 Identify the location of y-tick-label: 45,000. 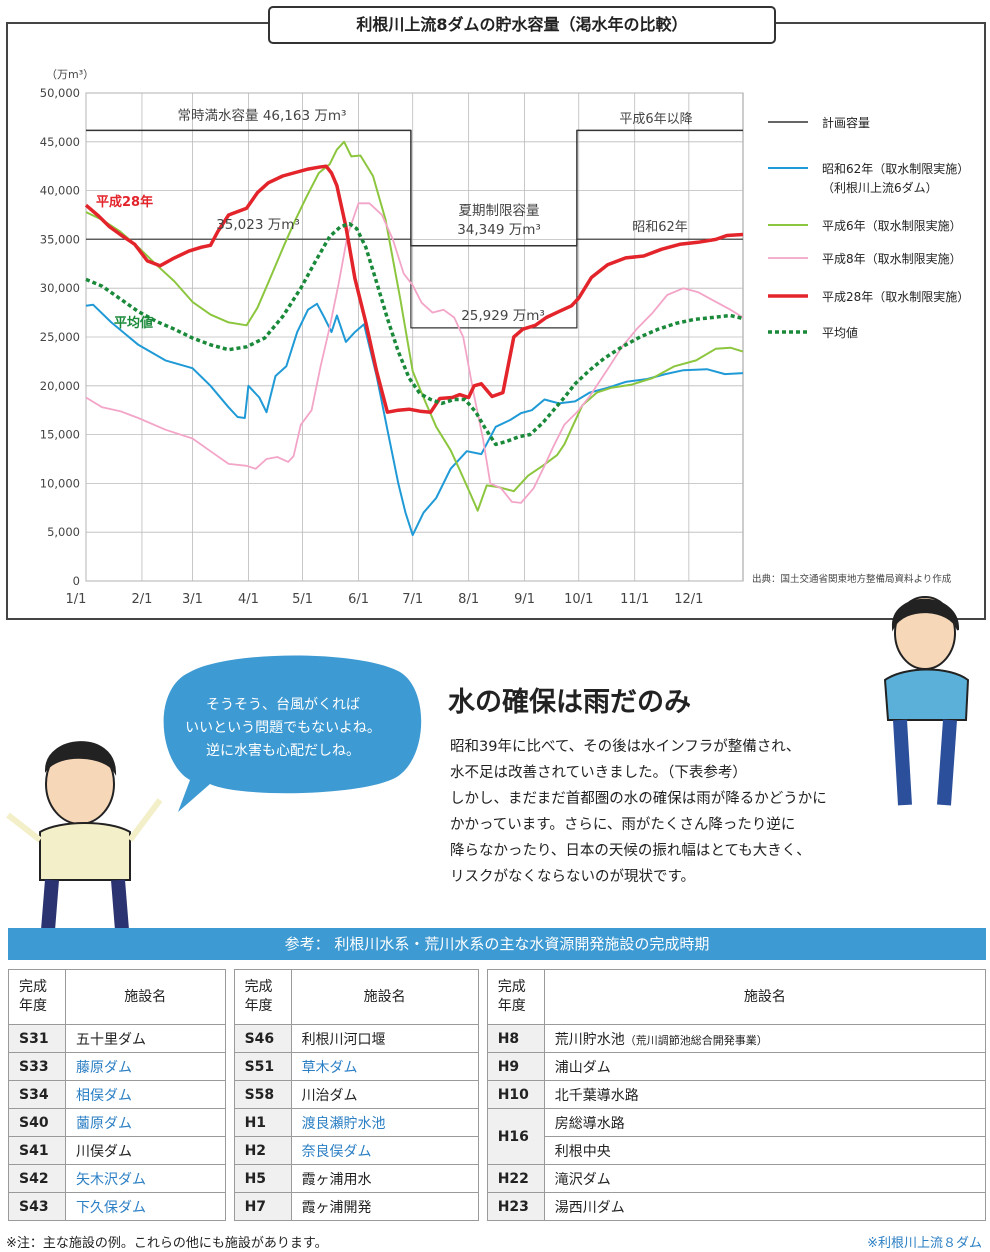
(60, 142).